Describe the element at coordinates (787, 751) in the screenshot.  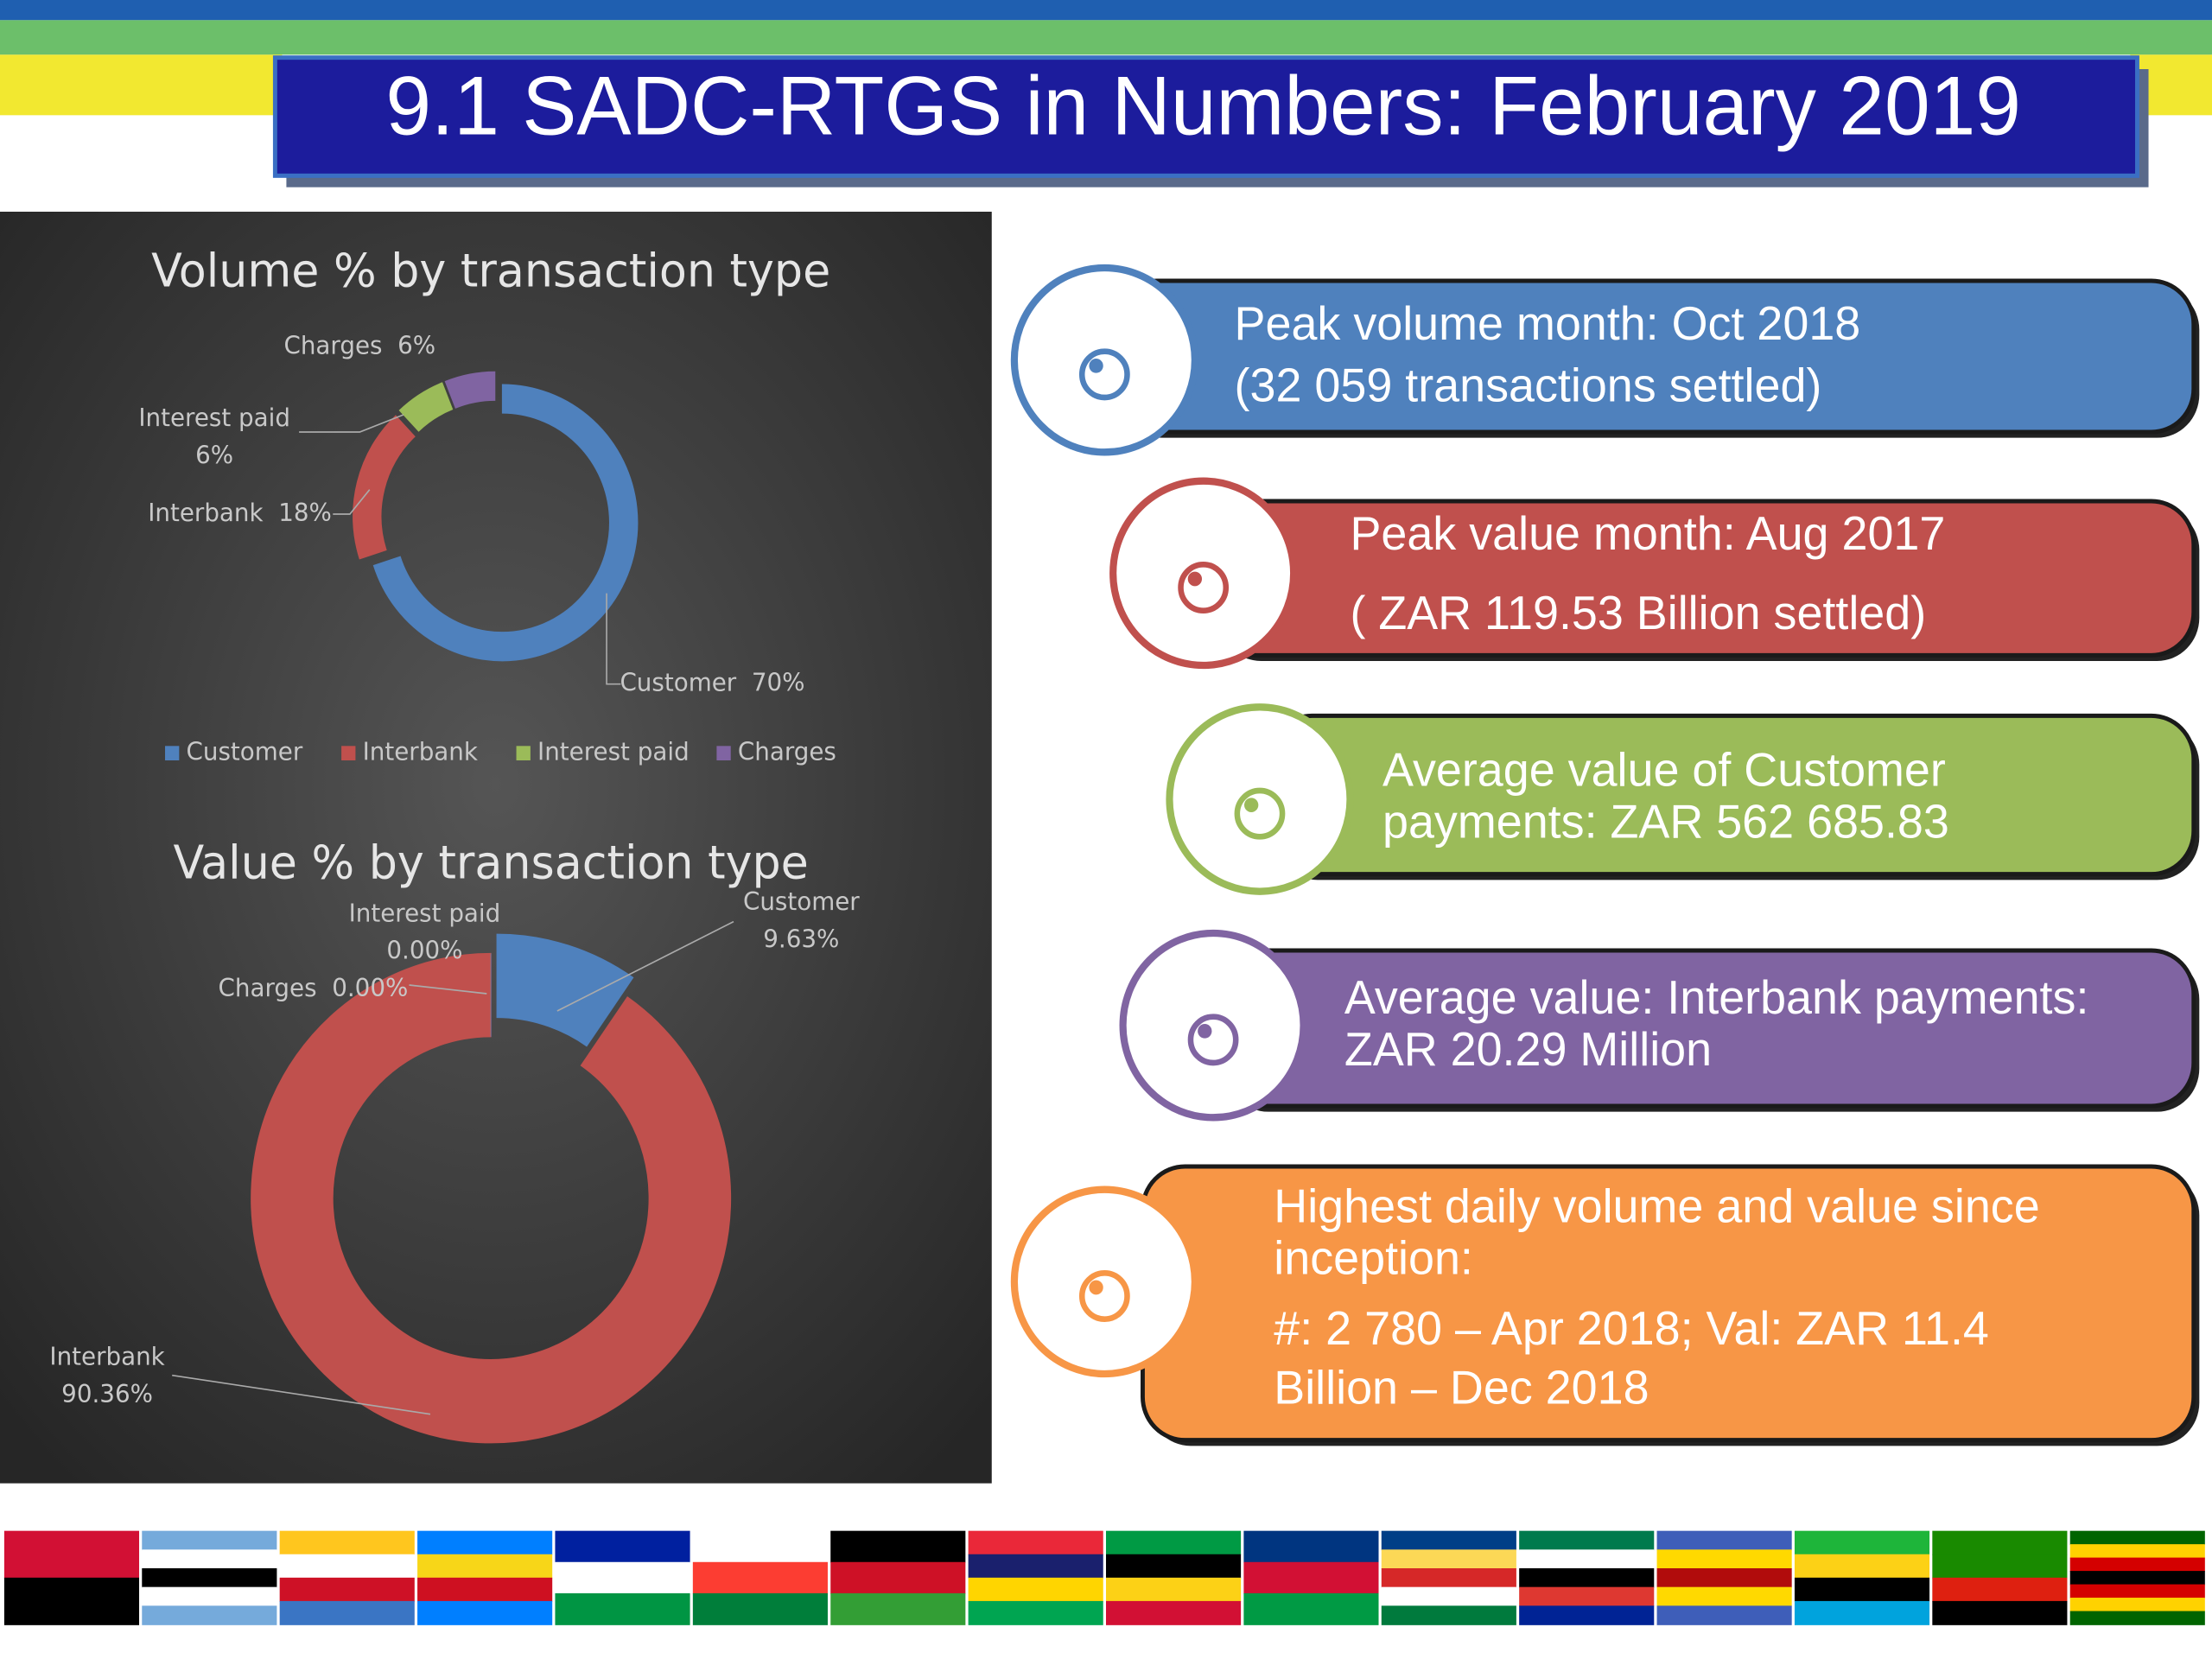
I see `legend-label: Charges` at that location.